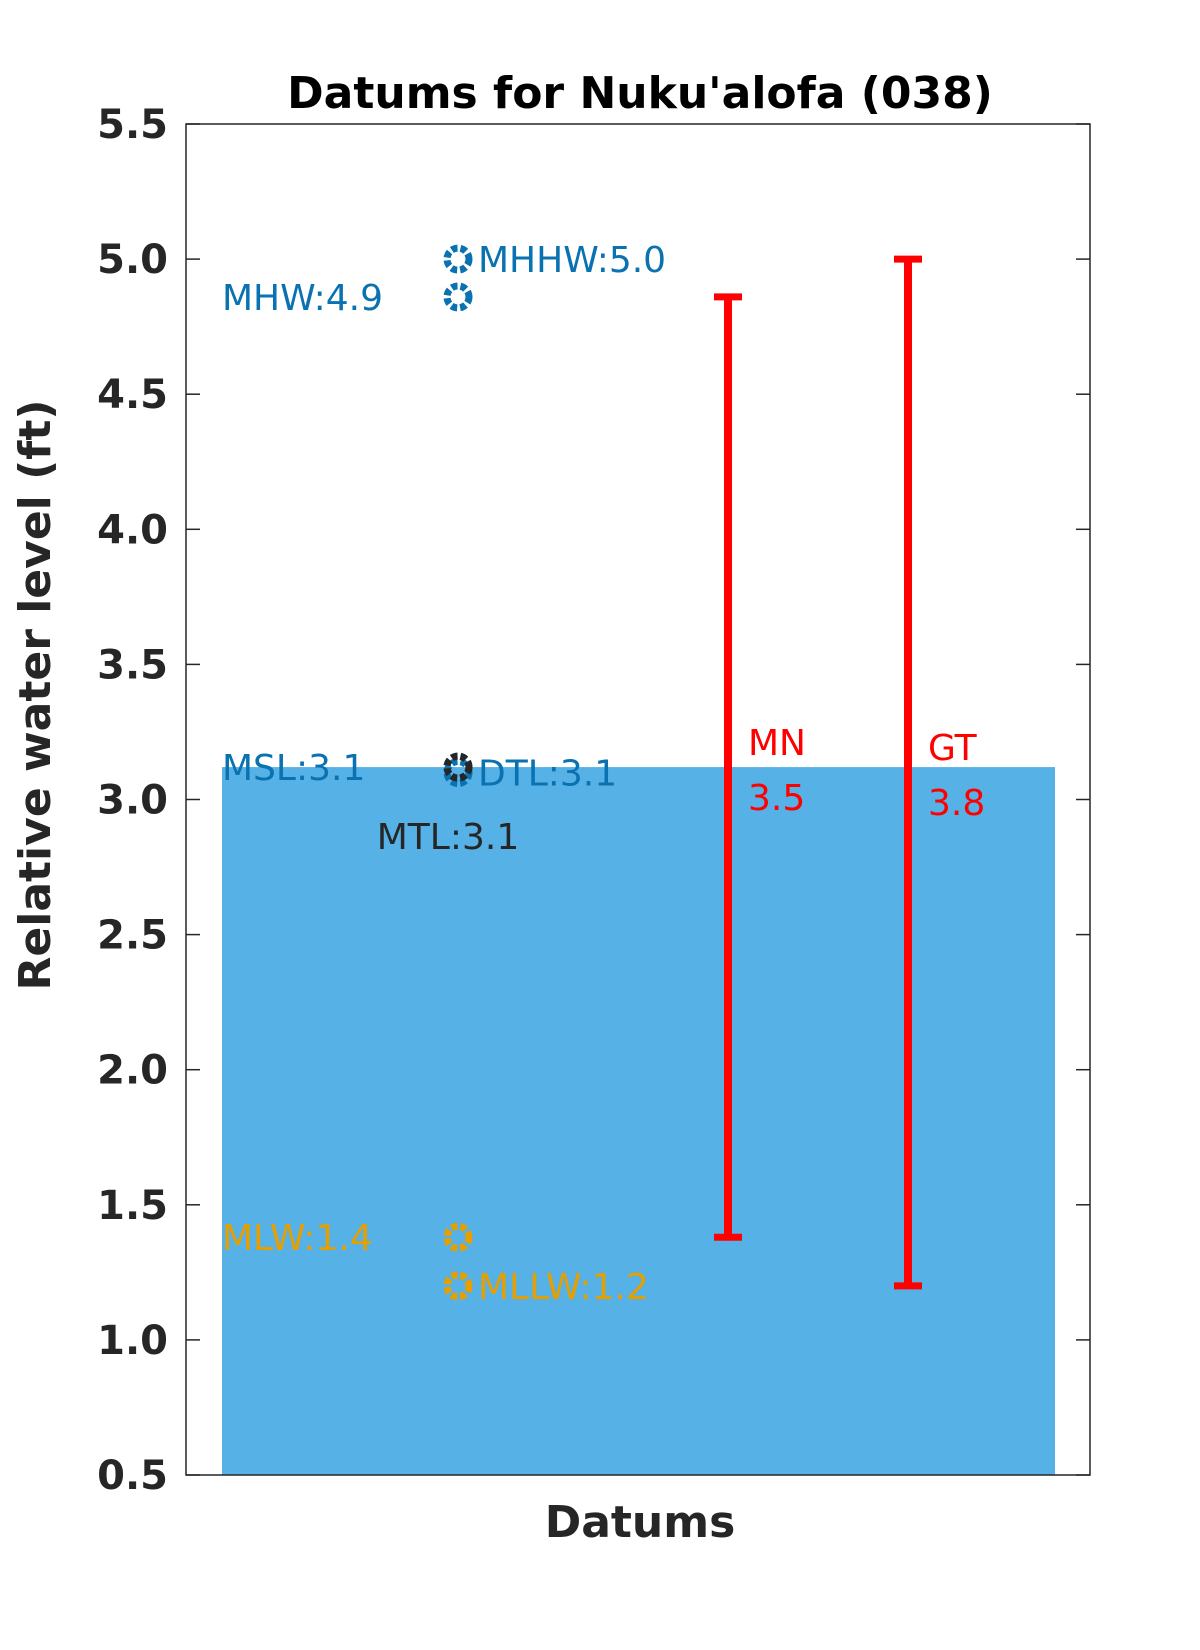  I want to click on y-tick-label: 4.5, so click(132, 395).